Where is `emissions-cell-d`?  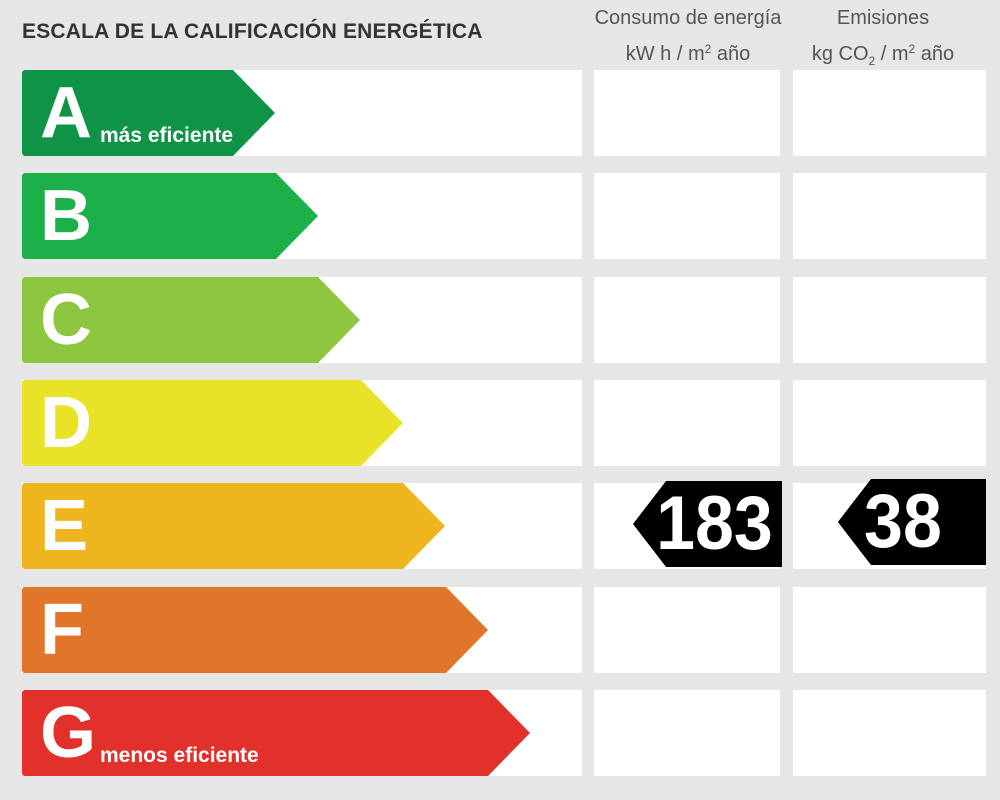
emissions-cell-d is located at coordinates (889, 423).